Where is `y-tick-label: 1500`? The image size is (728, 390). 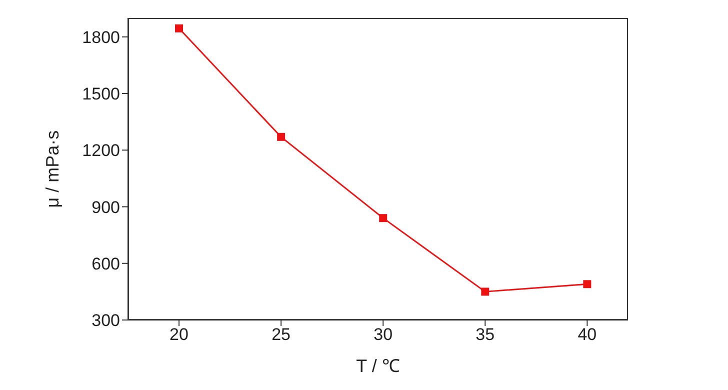
y-tick-label: 1500 is located at coordinates (101, 94).